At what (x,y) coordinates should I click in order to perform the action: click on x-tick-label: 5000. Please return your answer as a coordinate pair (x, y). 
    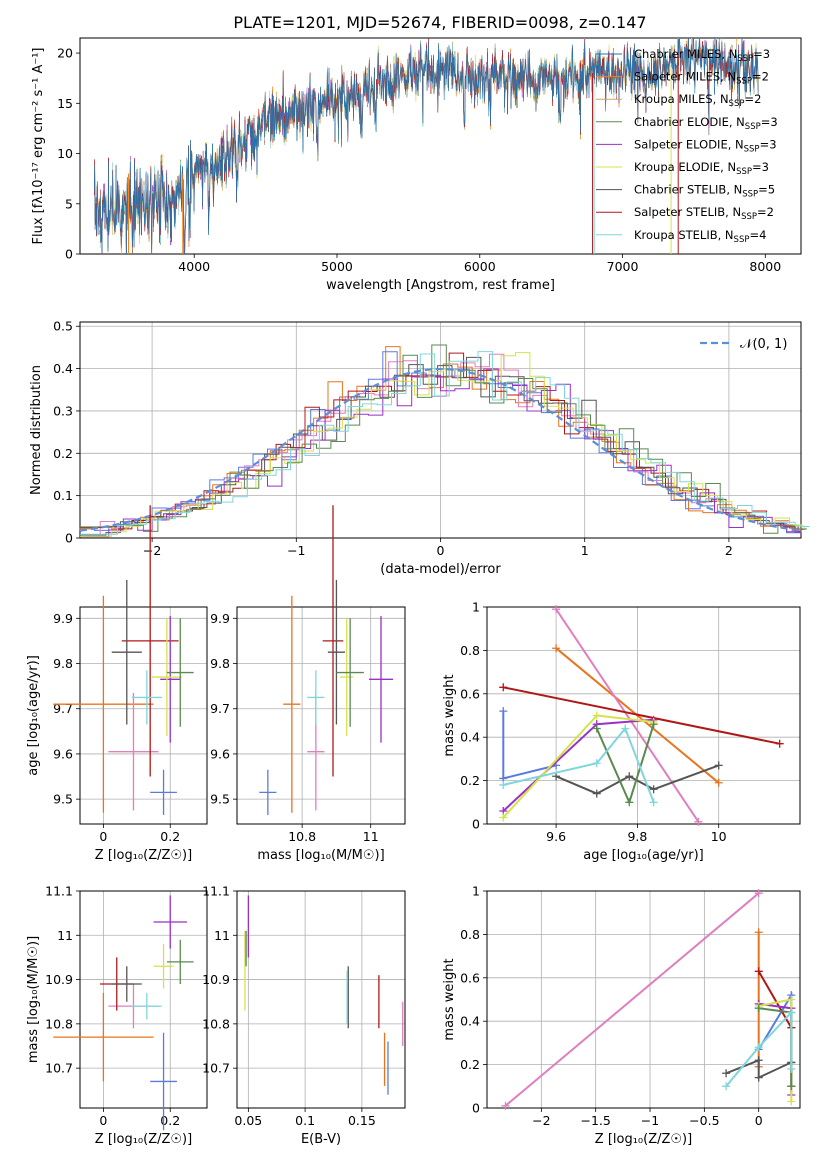
    Looking at the image, I should click on (337, 266).